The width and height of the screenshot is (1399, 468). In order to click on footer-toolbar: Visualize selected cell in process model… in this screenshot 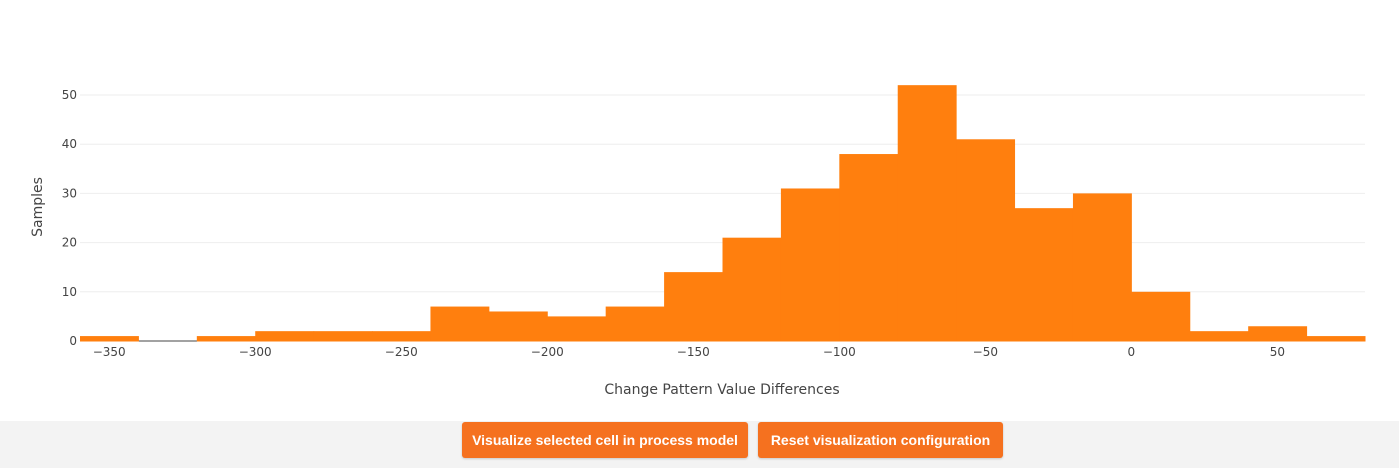, I will do `click(699, 444)`.